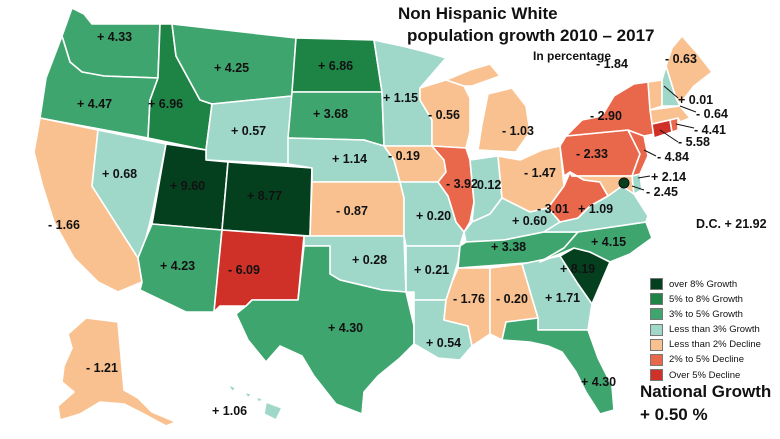 This screenshot has width=780, height=439. I want to click on label-il: - 3.92, so click(462, 184).